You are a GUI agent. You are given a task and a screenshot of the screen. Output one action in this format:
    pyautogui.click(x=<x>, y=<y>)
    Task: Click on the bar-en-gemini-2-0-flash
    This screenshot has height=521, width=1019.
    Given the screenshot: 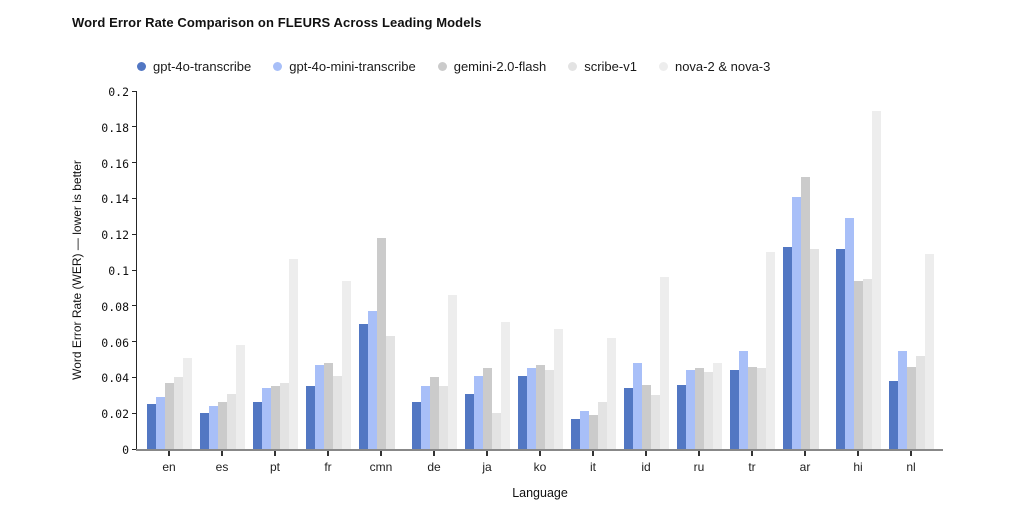 What is the action you would take?
    pyautogui.click(x=169, y=415)
    